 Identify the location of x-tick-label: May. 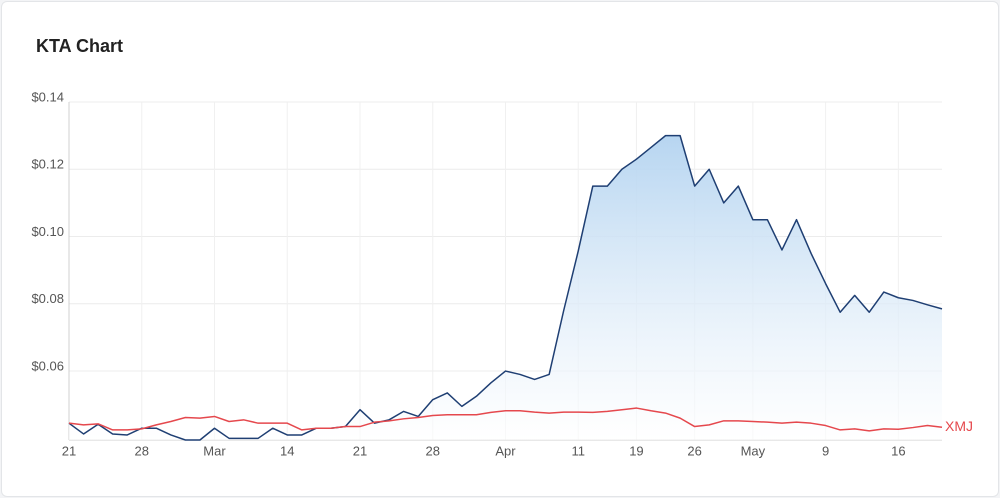
(753, 450).